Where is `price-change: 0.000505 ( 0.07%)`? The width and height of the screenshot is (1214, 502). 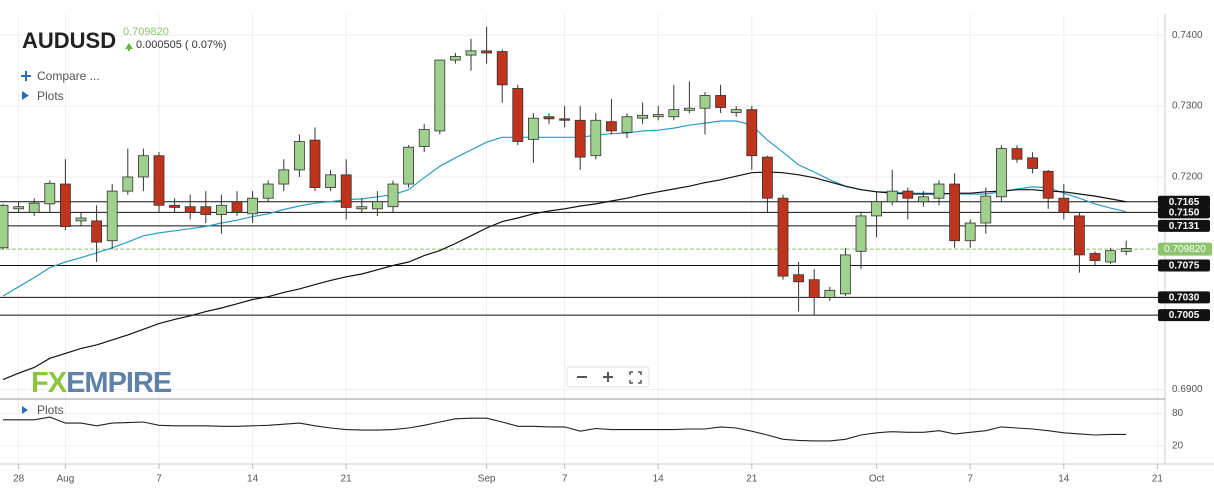 price-change: 0.000505 ( 0.07%) is located at coordinates (181, 45).